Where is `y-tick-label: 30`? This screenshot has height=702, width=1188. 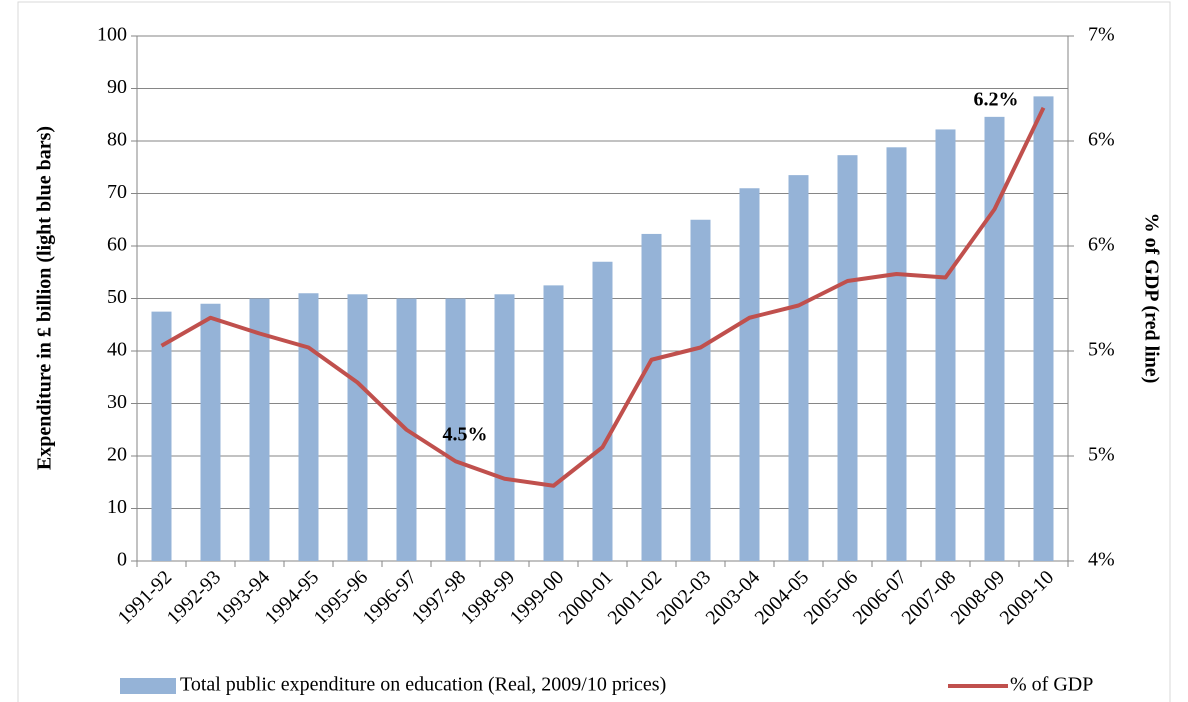 y-tick-label: 30 is located at coordinates (117, 402).